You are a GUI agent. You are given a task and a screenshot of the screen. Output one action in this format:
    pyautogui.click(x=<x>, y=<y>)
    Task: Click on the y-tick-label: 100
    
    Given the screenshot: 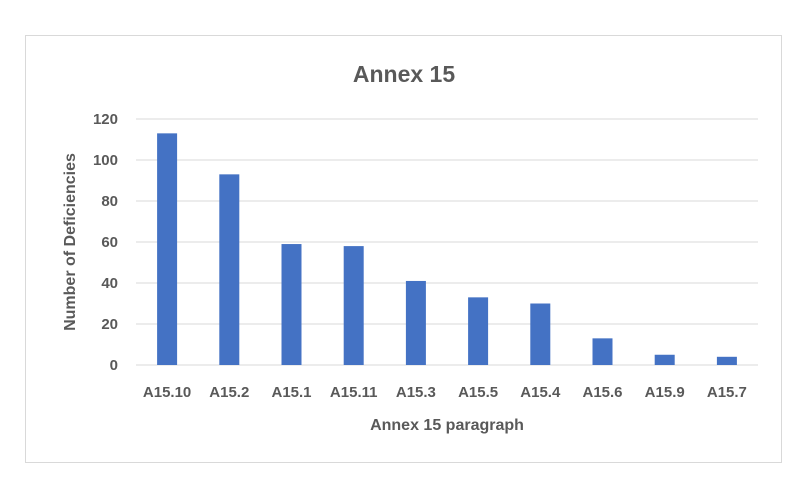 What is the action you would take?
    pyautogui.click(x=105, y=160)
    